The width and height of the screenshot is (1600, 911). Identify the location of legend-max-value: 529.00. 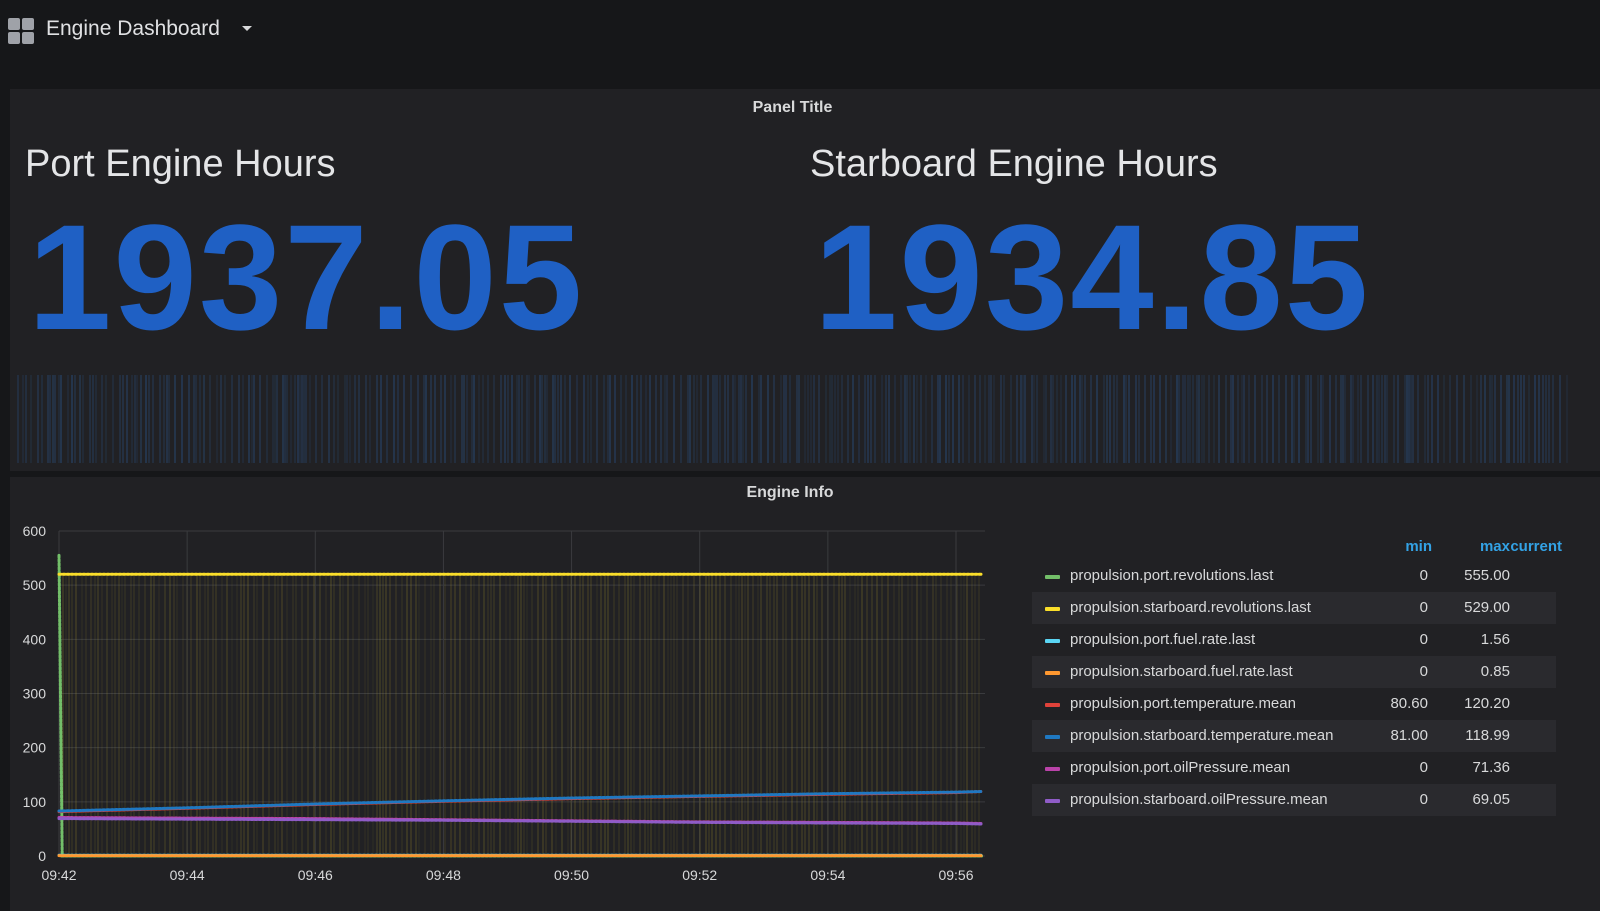
(1487, 607).